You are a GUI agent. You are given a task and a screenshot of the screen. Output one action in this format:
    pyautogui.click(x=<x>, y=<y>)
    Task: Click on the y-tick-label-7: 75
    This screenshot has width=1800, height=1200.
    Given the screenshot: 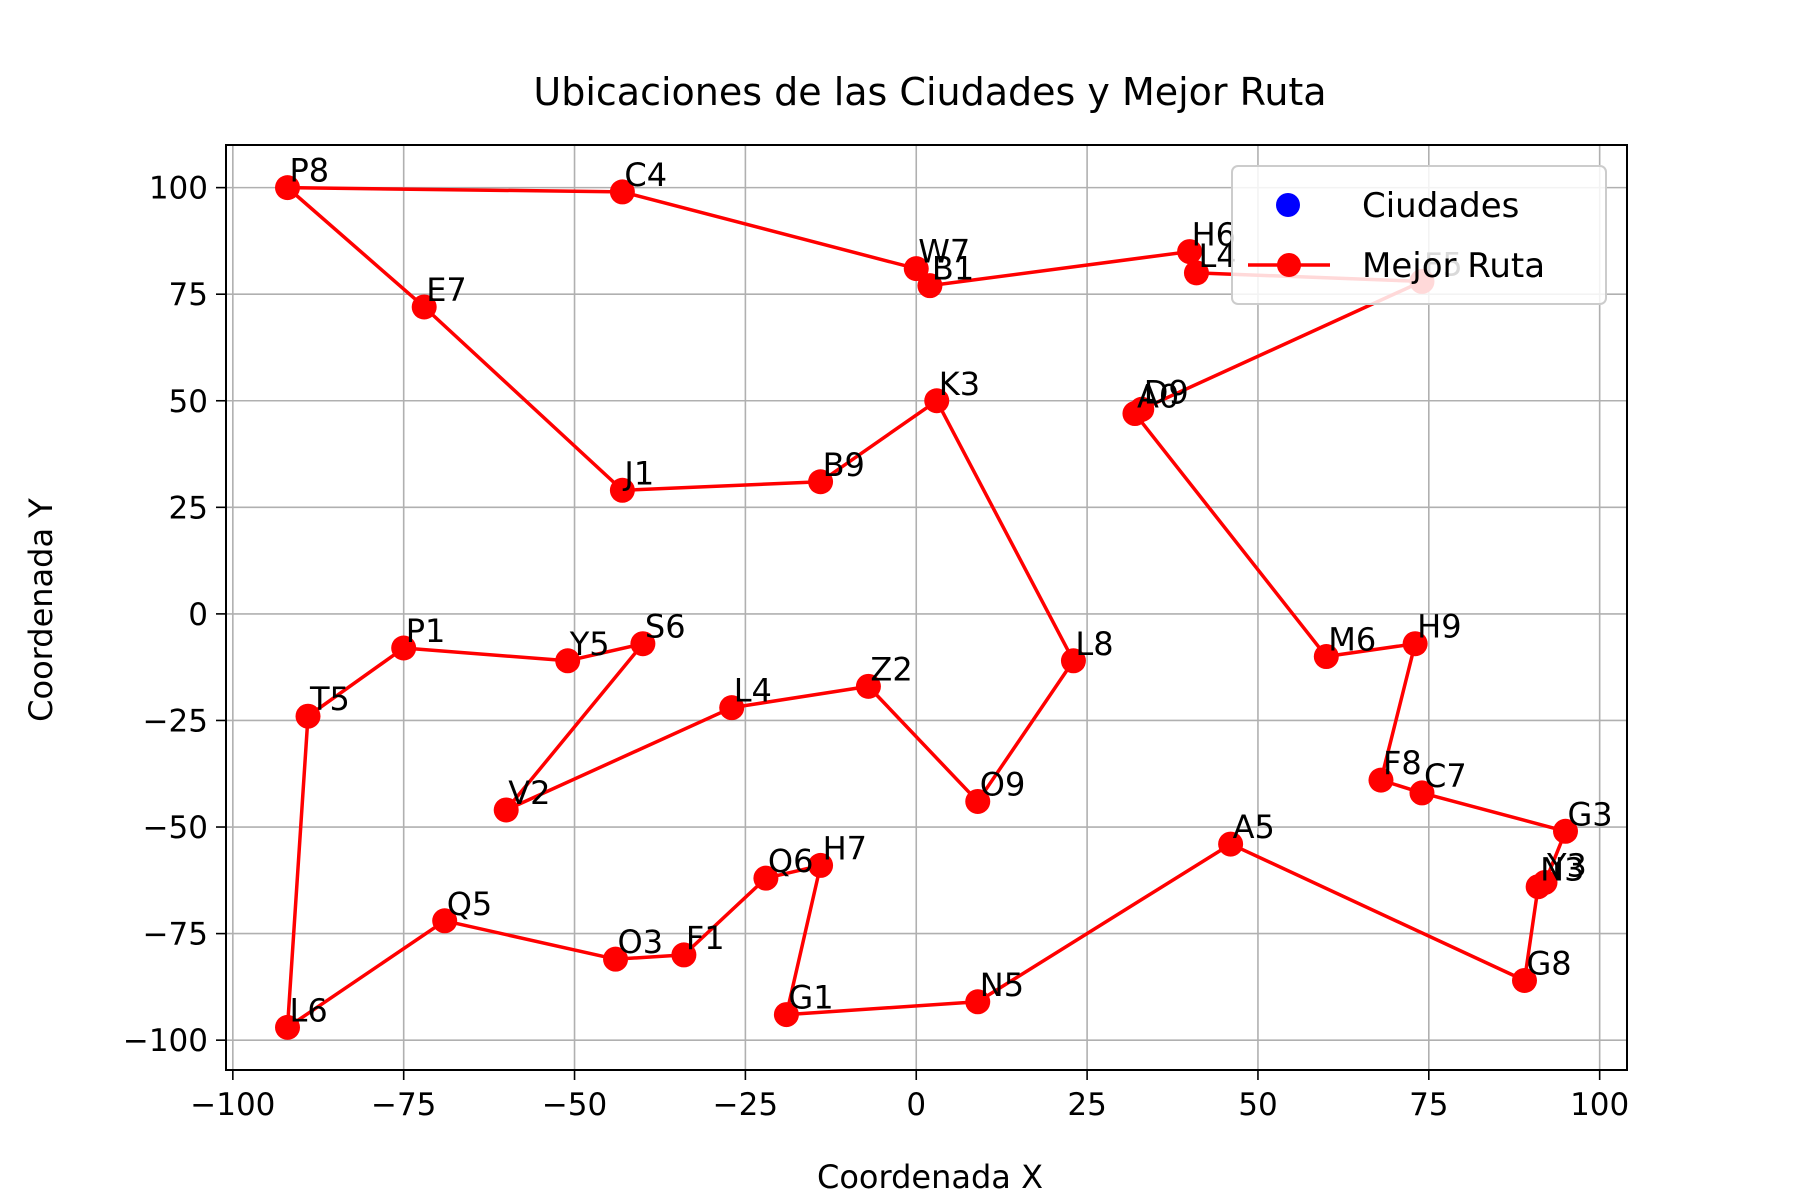 What is the action you would take?
    pyautogui.click(x=188, y=295)
    